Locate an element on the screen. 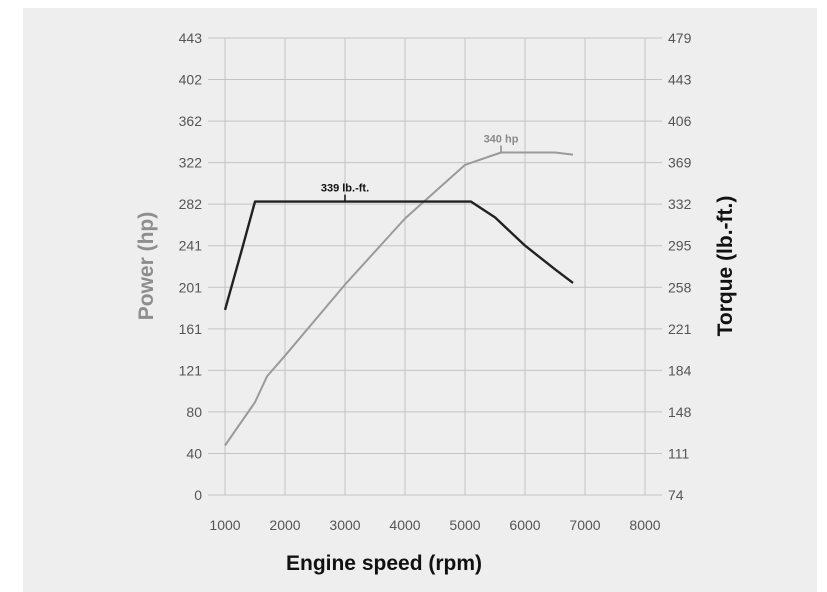 The height and width of the screenshot is (592, 827). left-tick-label: 402 is located at coordinates (191, 80).